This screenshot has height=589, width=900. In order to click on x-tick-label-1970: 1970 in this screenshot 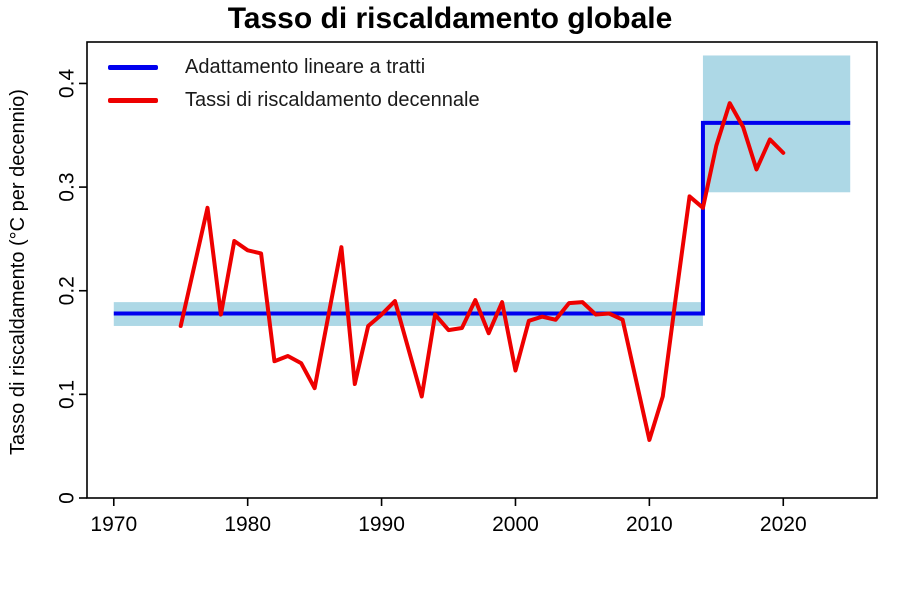, I will do `click(113, 524)`.